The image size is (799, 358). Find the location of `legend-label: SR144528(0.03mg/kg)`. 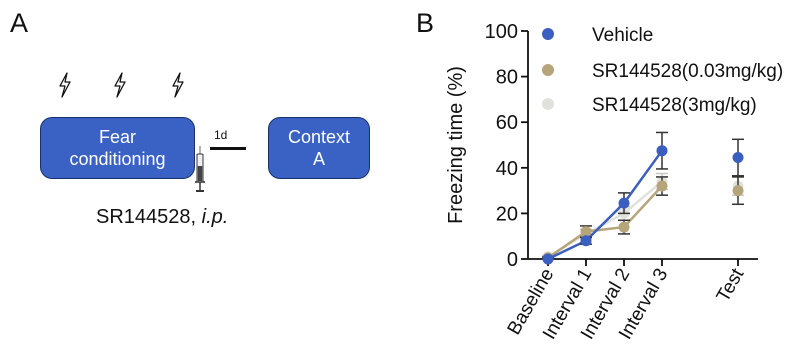

legend-label: SR144528(0.03mg/kg) is located at coordinates (687, 71).